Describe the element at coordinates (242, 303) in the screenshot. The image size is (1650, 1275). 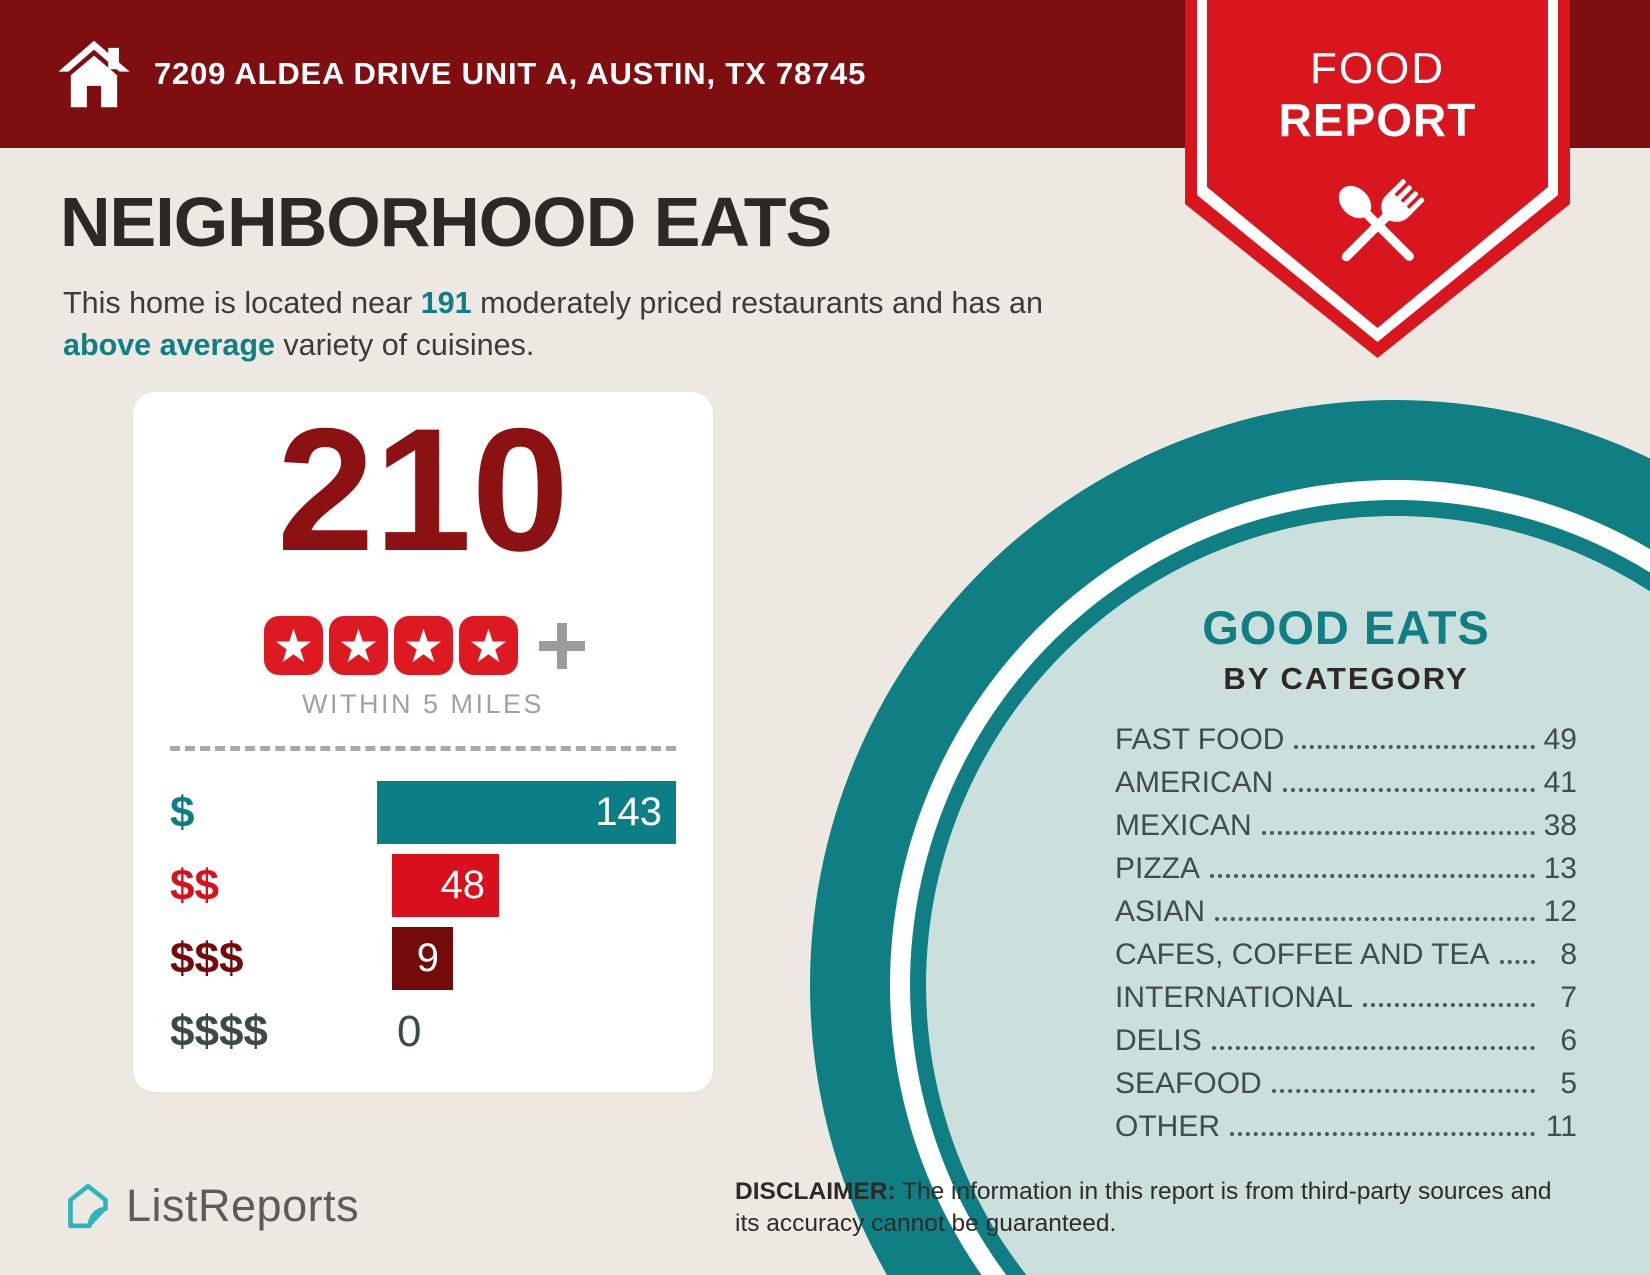
I see `subtitle-text: This home is located near` at that location.